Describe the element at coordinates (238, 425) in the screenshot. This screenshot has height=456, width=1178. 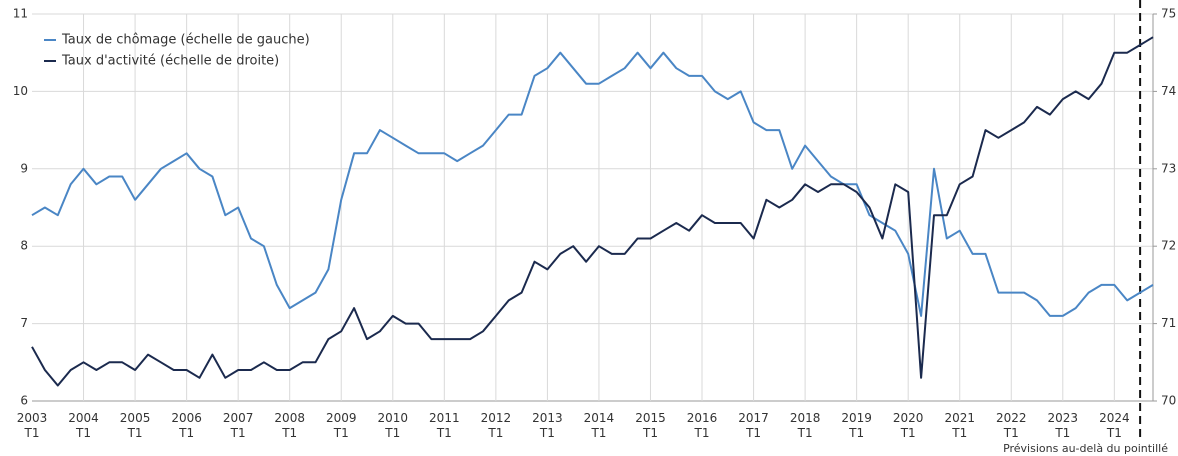
I see `x-tick-label: 2007 T1` at that location.